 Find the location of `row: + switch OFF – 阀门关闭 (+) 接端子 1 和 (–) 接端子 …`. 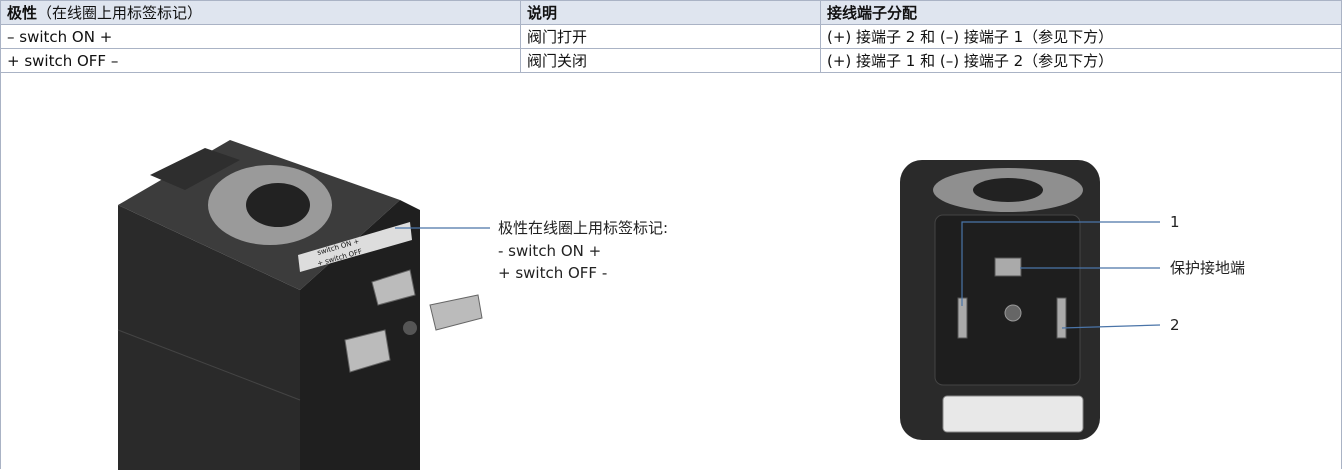

row: + switch OFF – 阀门关闭 (+) 接端子 1 和 (–) 接端子 … is located at coordinates (671, 60).